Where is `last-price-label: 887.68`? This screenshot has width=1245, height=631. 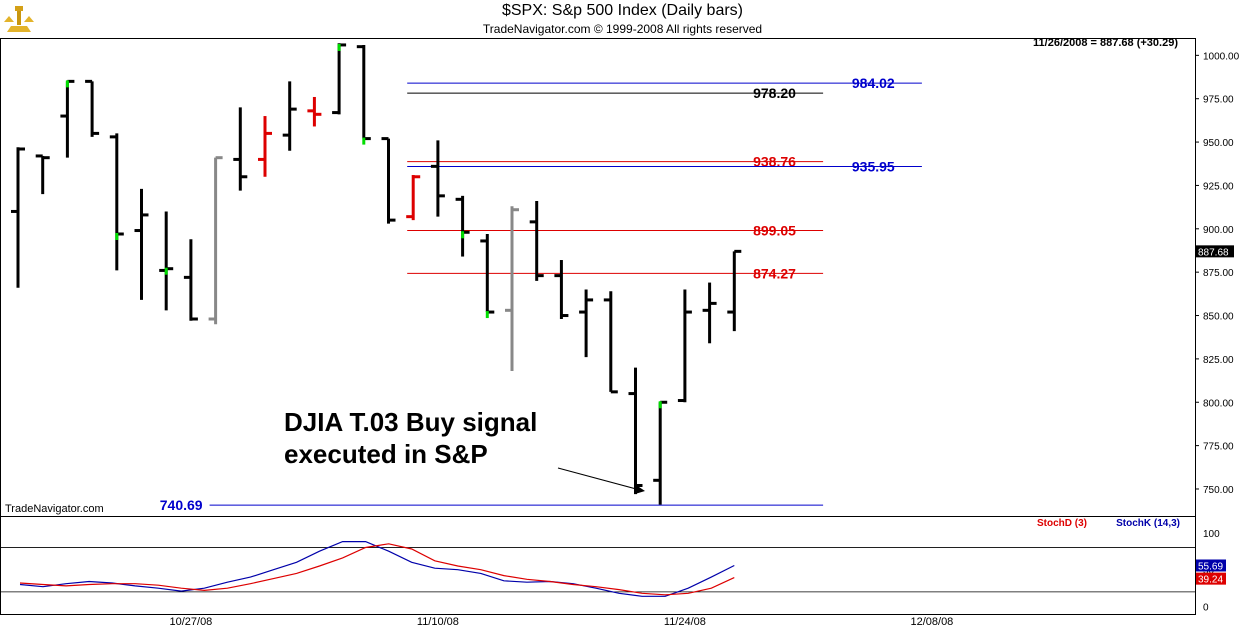 last-price-label: 887.68 is located at coordinates (1213, 252).